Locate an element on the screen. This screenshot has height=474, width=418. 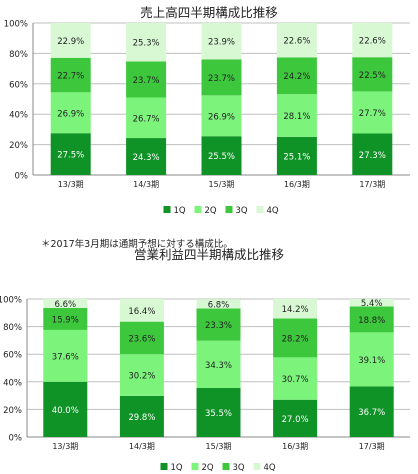
data-label: 5.4% is located at coordinates (372, 304).